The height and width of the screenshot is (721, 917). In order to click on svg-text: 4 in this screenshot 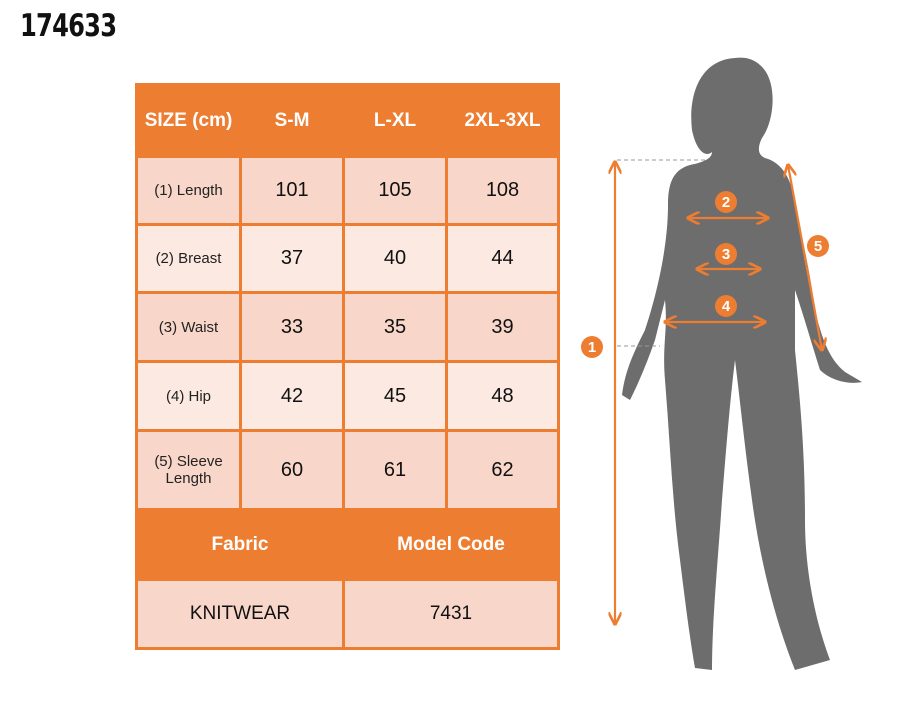, I will do `click(726, 306)`.